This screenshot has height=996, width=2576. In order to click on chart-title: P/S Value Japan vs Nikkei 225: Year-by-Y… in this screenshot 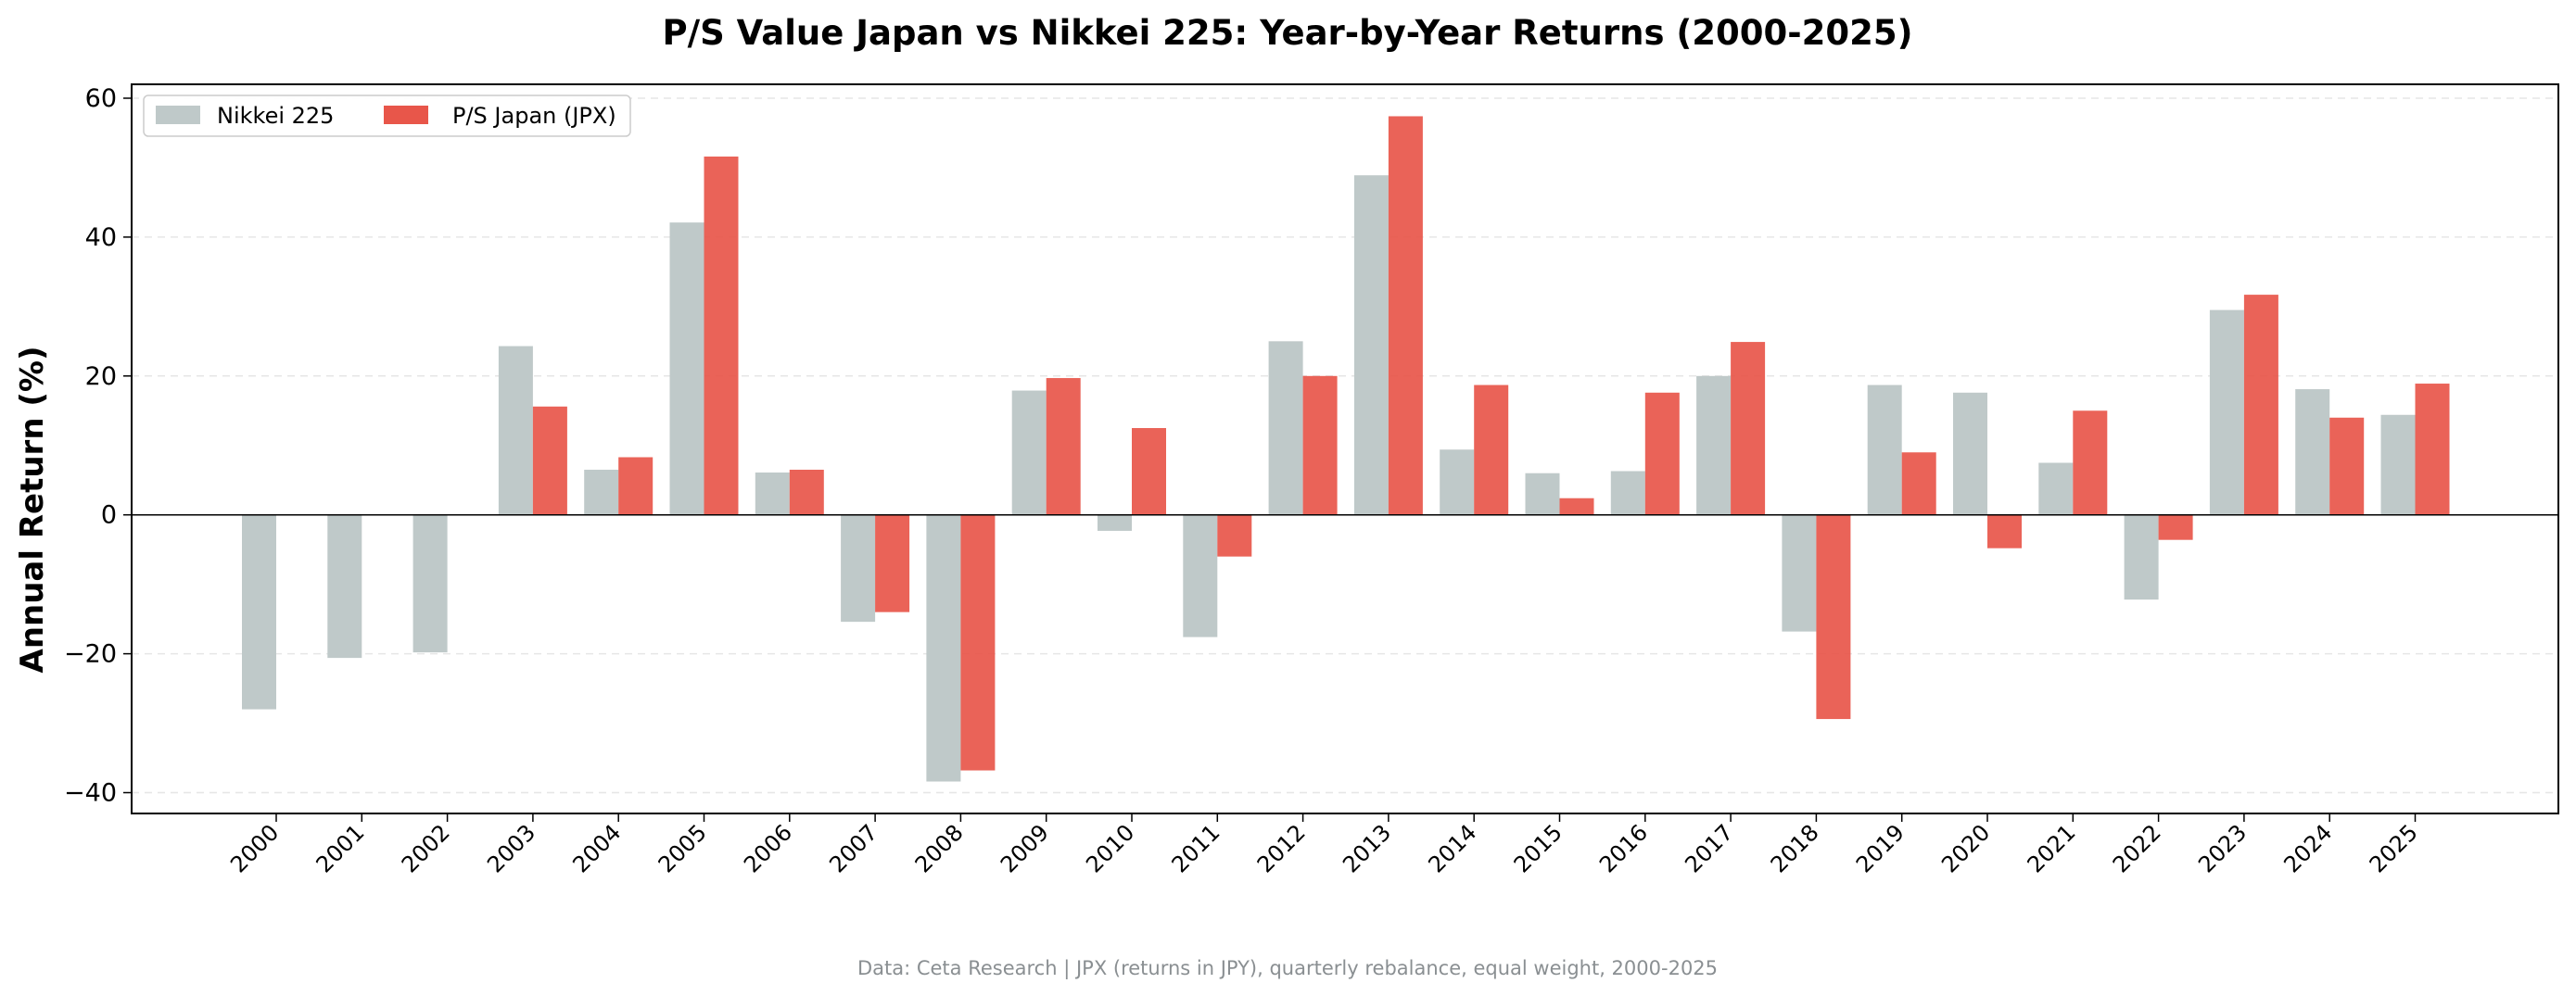, I will do `click(1287, 33)`.